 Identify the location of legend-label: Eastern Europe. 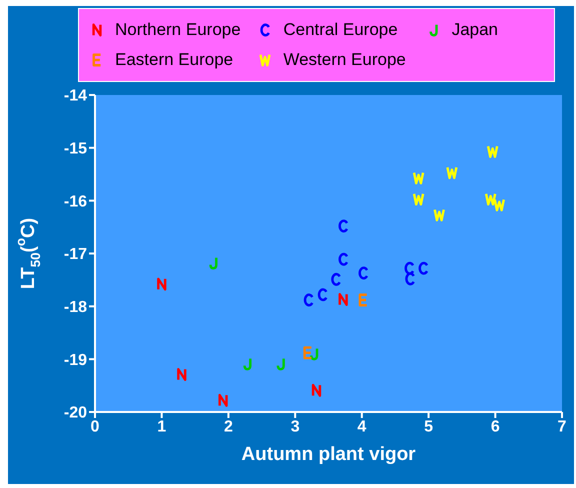
(174, 60).